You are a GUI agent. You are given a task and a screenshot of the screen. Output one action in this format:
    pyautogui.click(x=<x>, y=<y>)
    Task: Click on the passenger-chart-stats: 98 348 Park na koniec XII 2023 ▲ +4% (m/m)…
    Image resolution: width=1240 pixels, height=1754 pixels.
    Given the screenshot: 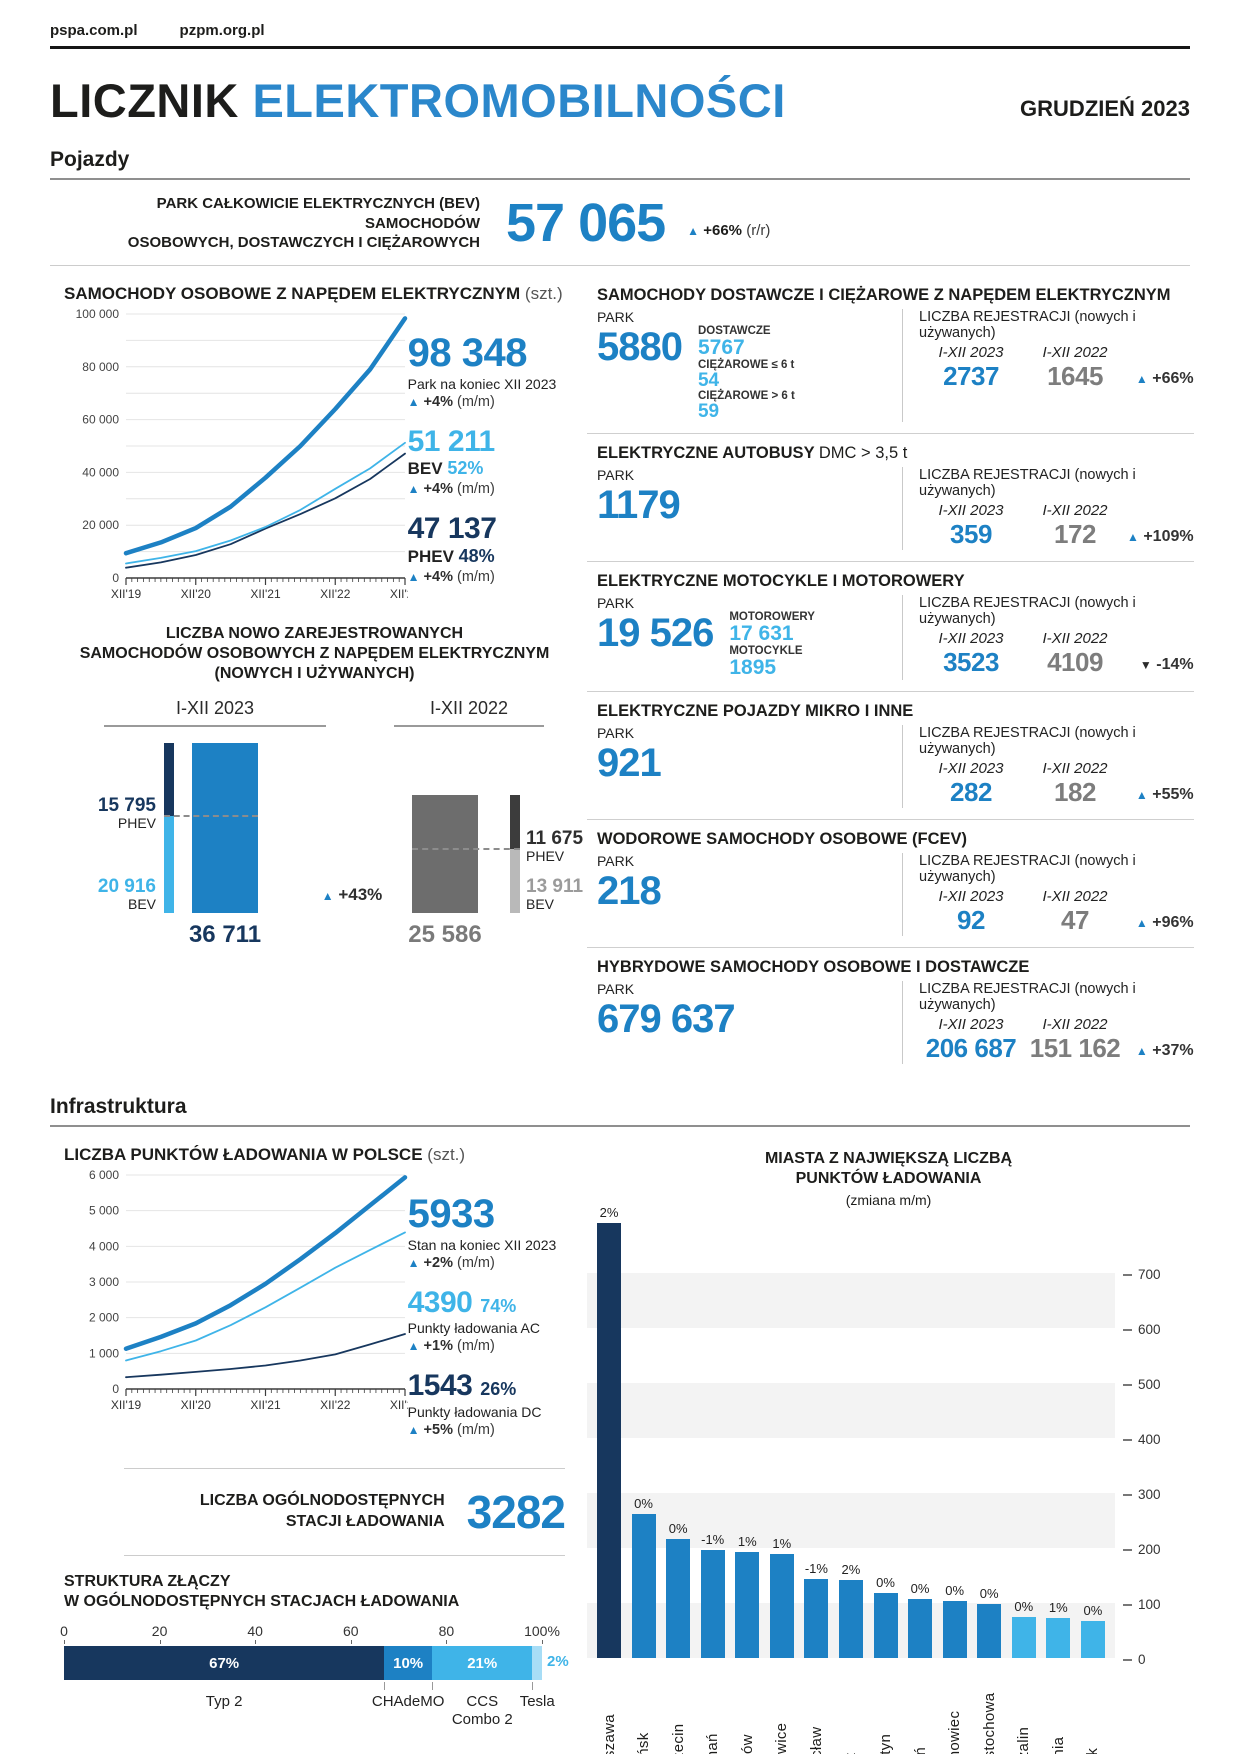 What is the action you would take?
    pyautogui.click(x=486, y=457)
    